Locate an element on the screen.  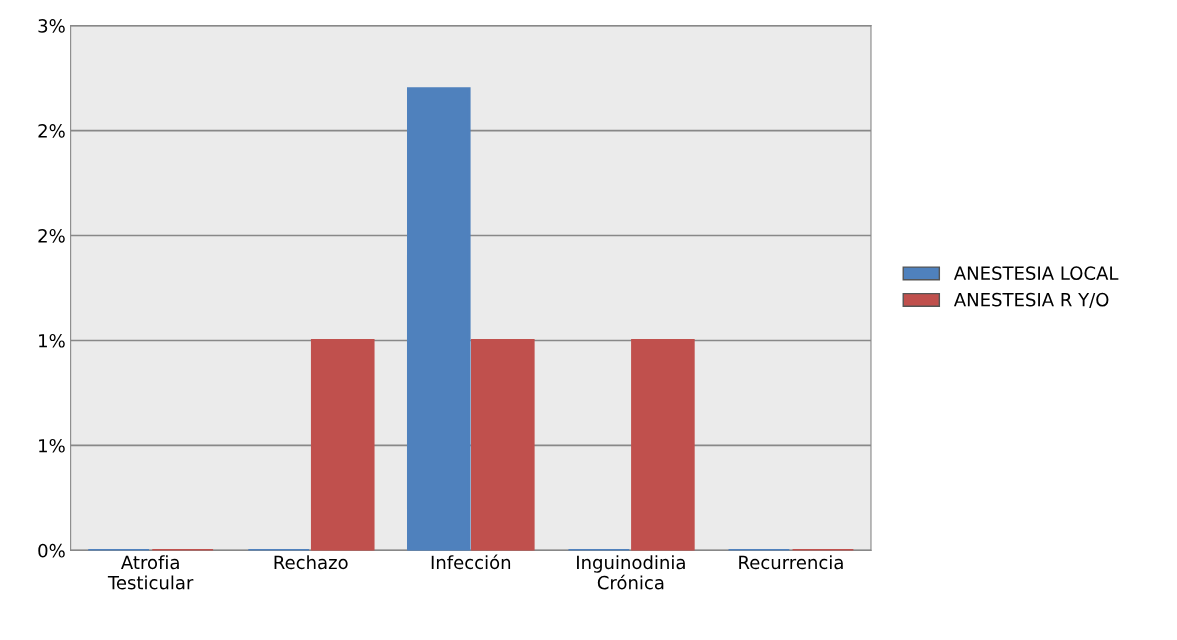
legend-label: ANESTESIA LOCAL is located at coordinates (1036, 273).